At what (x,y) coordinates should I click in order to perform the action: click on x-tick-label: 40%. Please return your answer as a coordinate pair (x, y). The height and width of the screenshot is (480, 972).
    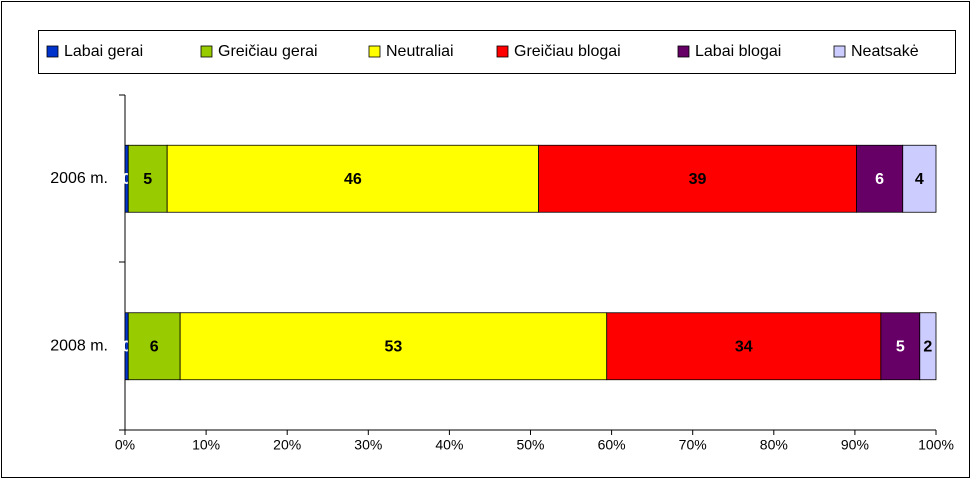
    Looking at the image, I should click on (449, 445).